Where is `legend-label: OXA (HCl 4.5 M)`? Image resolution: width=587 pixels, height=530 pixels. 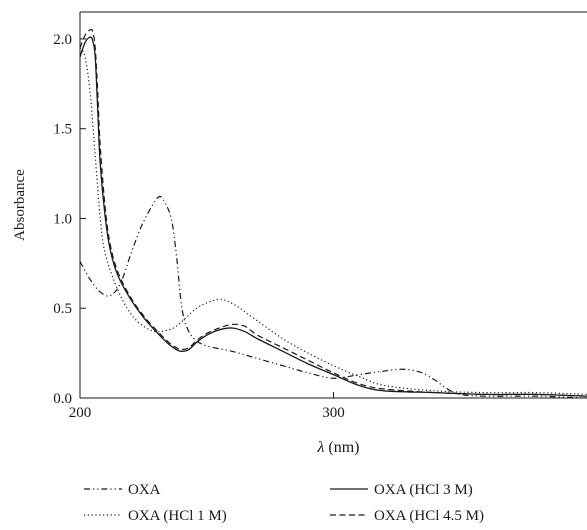
legend-label: OXA (HCl 4.5 M) is located at coordinates (429, 516).